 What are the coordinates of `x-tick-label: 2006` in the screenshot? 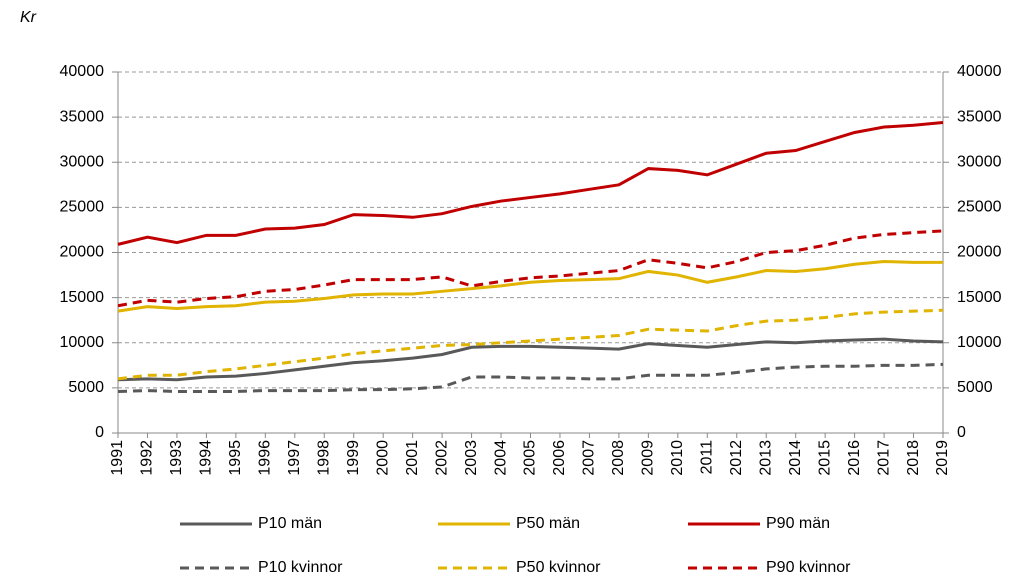 It's located at (559, 458).